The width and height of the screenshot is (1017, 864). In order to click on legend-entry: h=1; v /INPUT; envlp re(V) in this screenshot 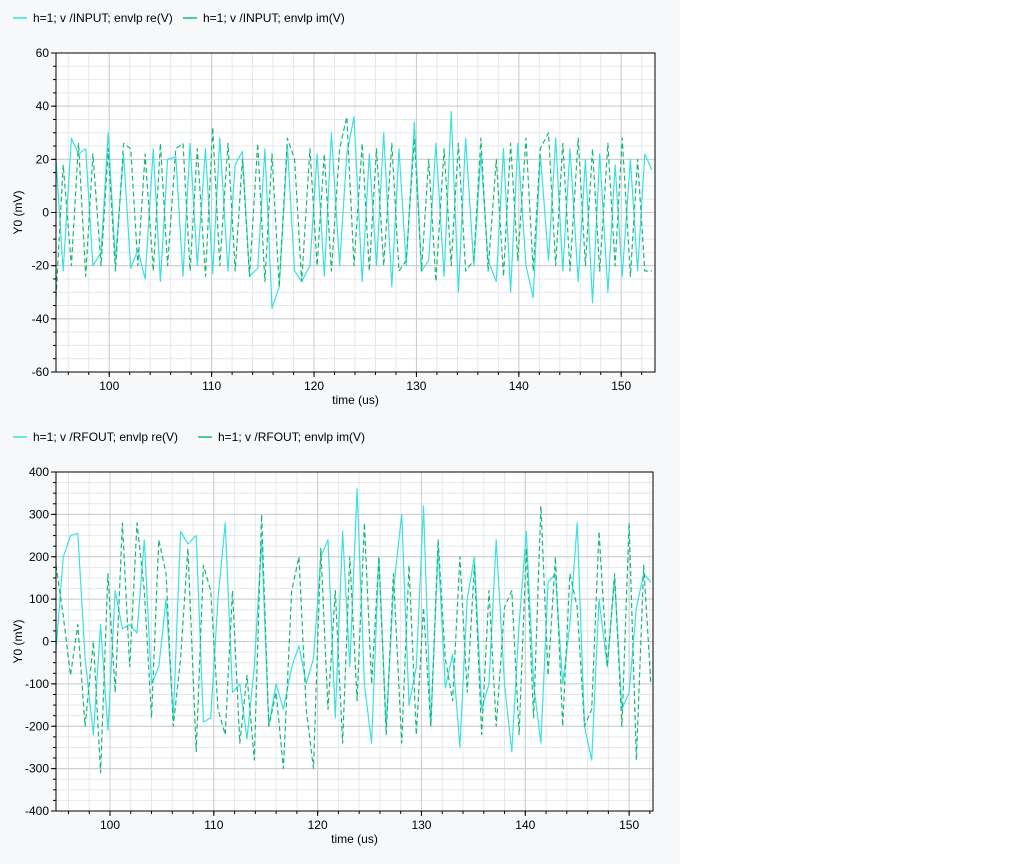, I will do `click(103, 18)`.